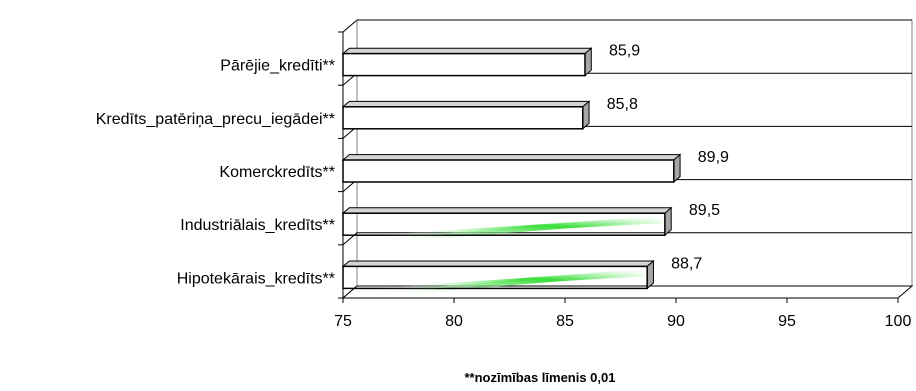 This screenshot has height=391, width=916. I want to click on data-labels: 88,7 89,5 89,9 85,8 85,9, so click(668, 158).